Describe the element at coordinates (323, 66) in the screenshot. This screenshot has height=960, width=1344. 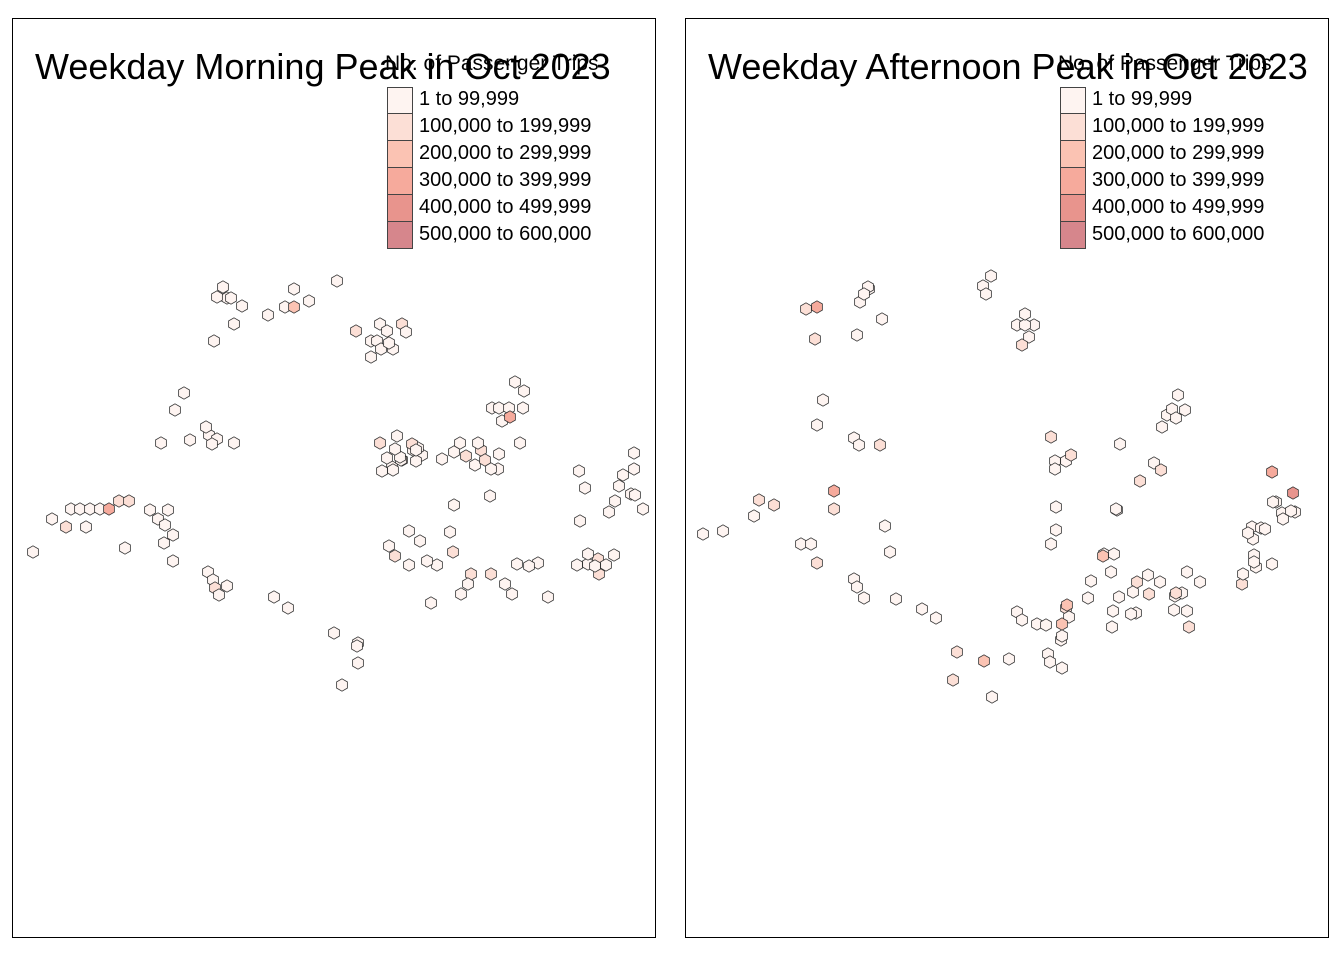
I see `map-title-morning: Weekday Morning Peak in Oct 2023` at that location.